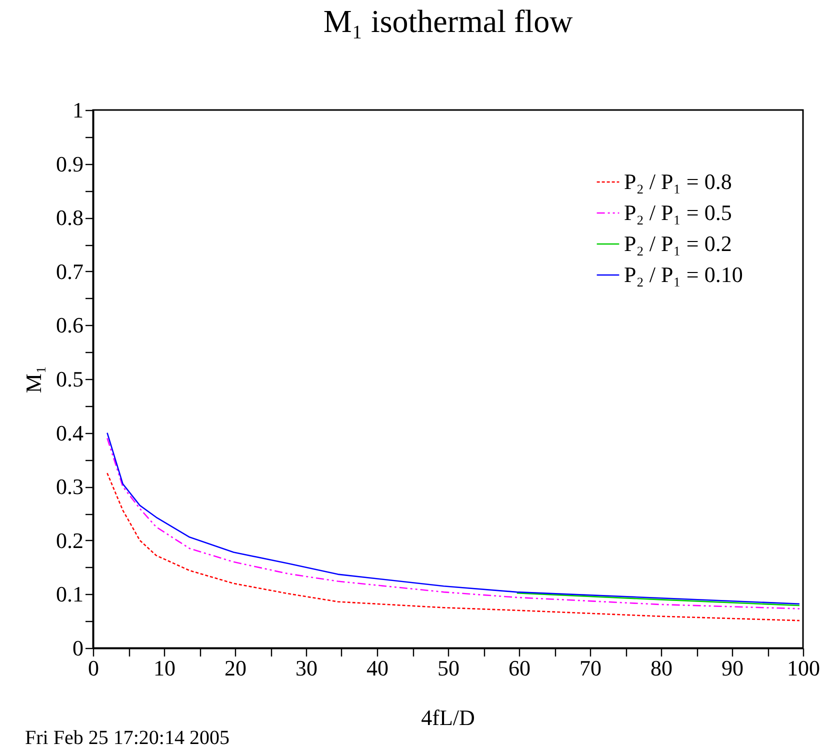 The height and width of the screenshot is (750, 828). Describe the element at coordinates (307, 668) in the screenshot. I see `x-tick-label: 30` at that location.